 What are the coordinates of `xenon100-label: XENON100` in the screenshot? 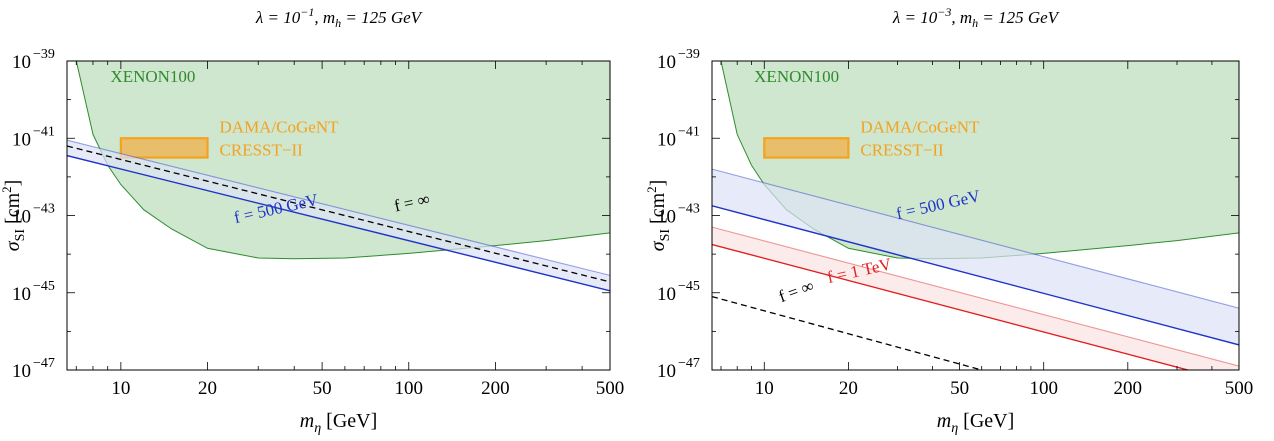 It's located at (796, 76).